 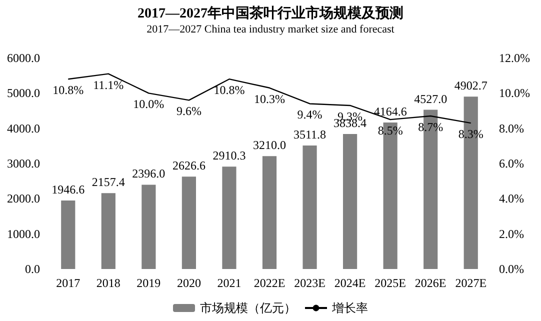 I want to click on data-label: 11.1%, so click(x=108, y=85).